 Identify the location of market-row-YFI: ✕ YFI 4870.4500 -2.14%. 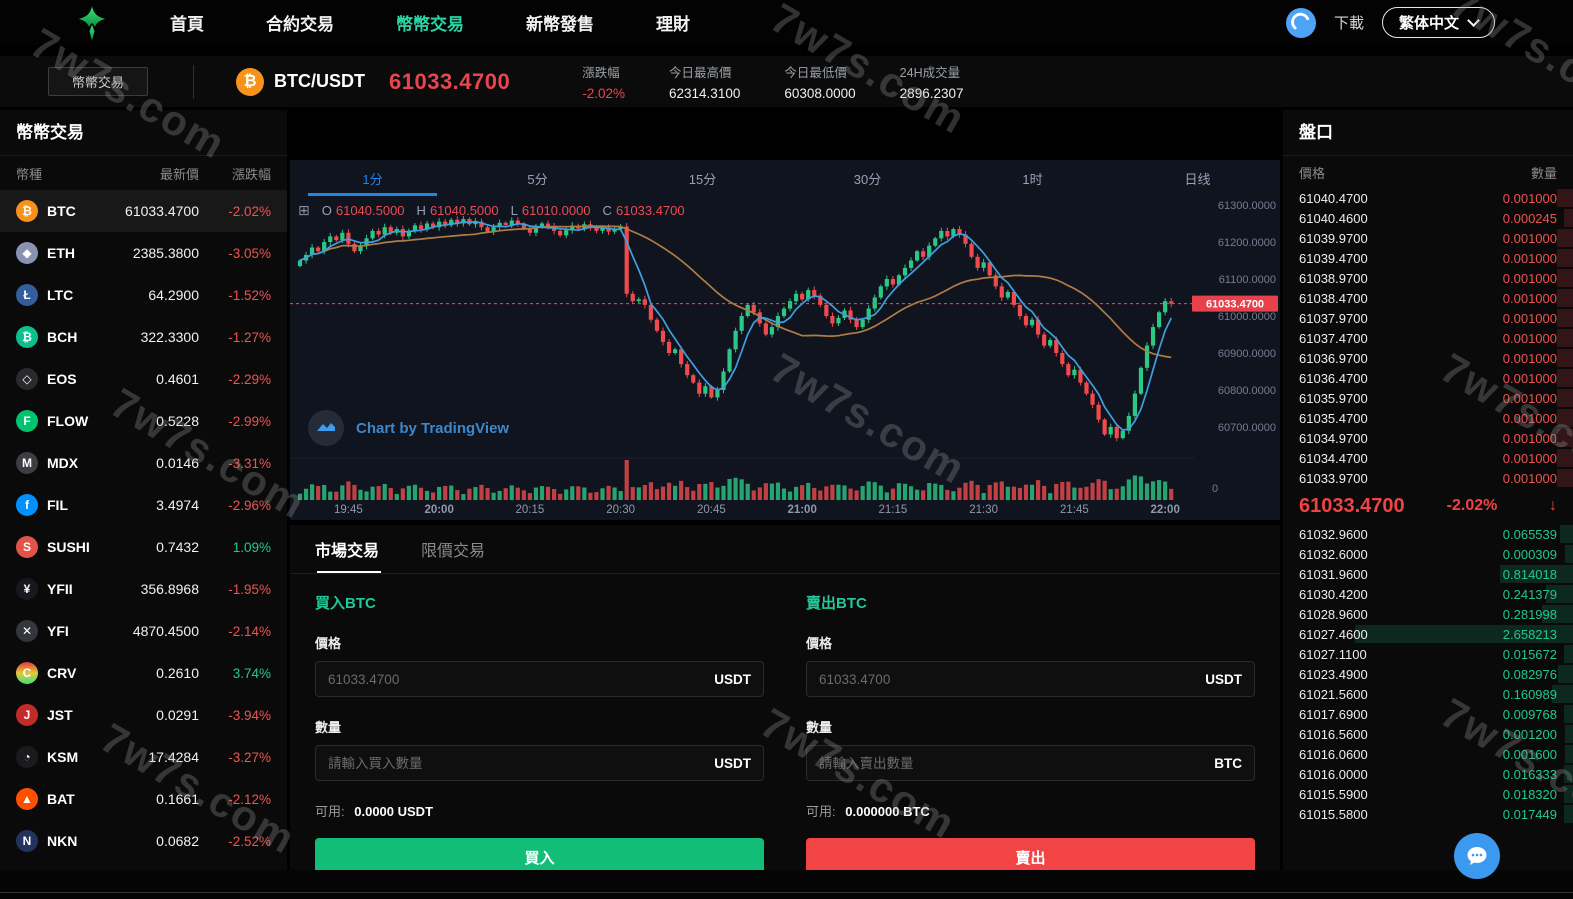
(143, 631).